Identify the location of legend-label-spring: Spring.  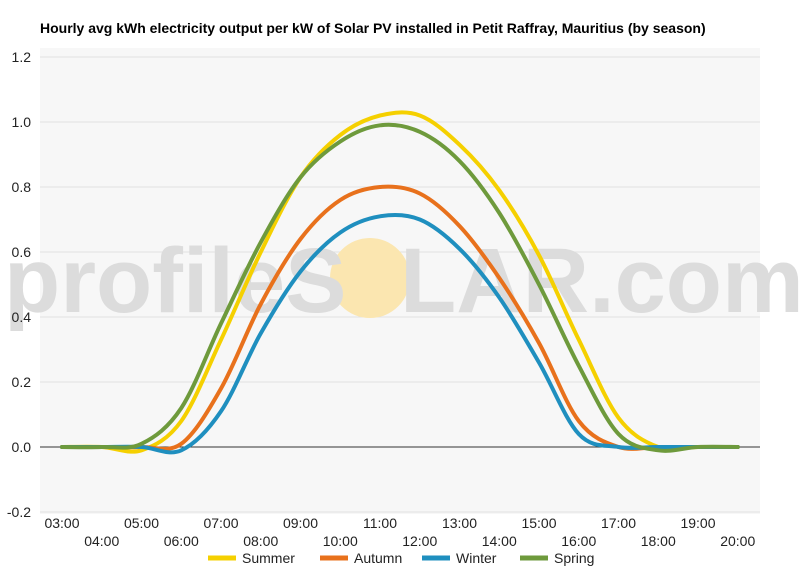
(574, 558).